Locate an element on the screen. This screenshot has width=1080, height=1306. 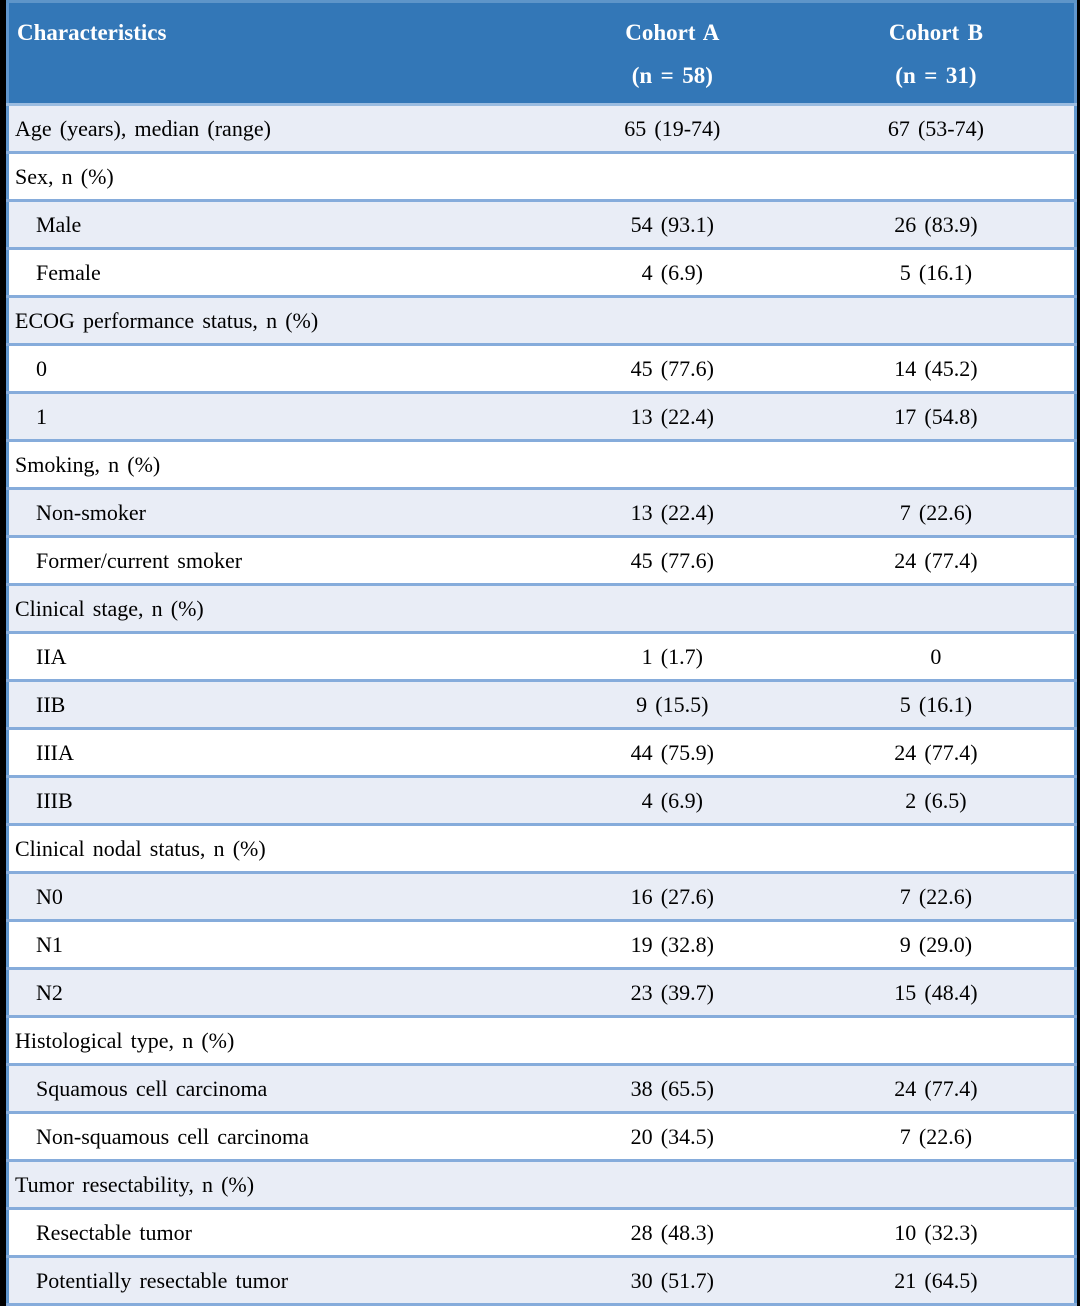
col-header-cohort-a: Cohort A (n = 58) is located at coordinates (672, 53).